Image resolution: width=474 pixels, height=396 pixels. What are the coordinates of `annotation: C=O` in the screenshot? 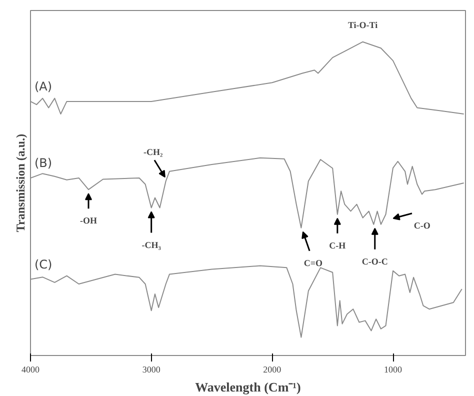 It's located at (313, 263).